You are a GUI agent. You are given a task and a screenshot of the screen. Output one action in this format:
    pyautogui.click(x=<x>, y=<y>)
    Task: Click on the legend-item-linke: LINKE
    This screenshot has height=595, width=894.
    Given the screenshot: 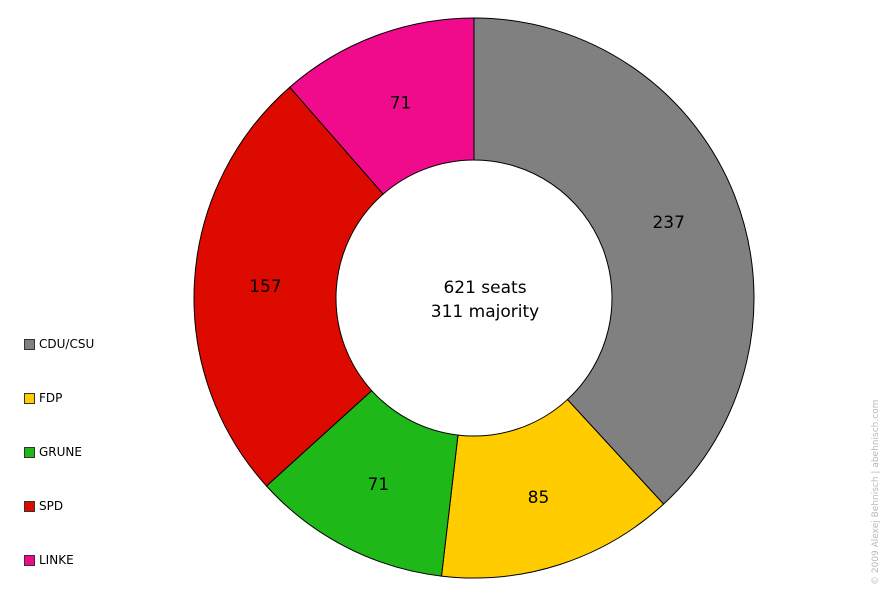 What is the action you would take?
    pyautogui.click(x=49, y=560)
    